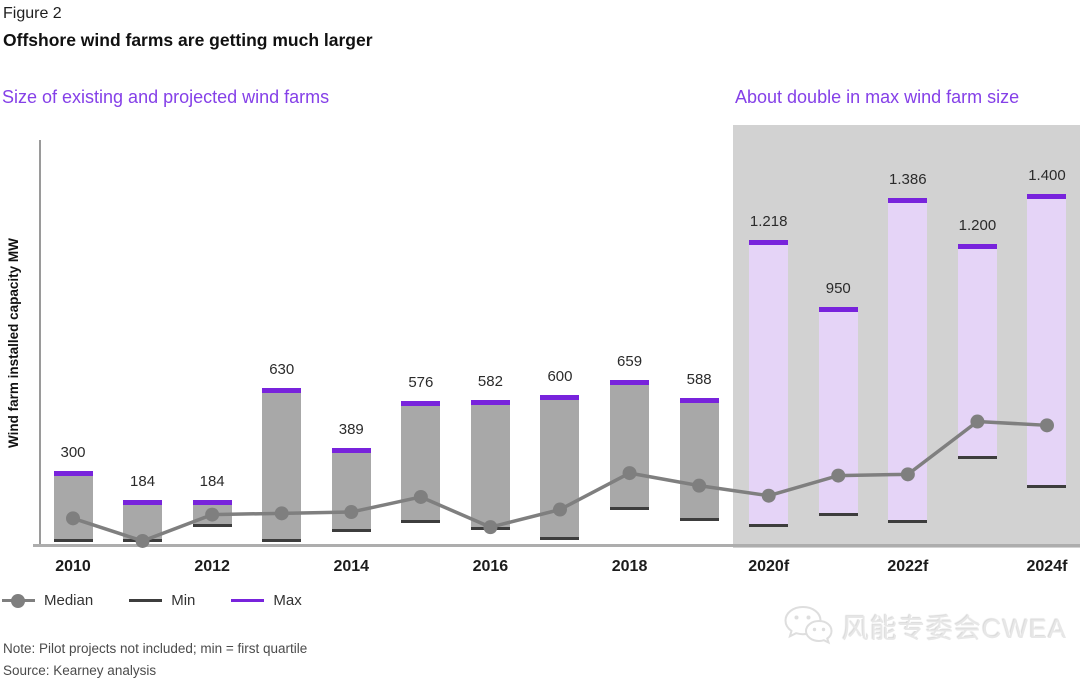 The width and height of the screenshot is (1080, 681). I want to click on min-marker-icon, so click(146, 600).